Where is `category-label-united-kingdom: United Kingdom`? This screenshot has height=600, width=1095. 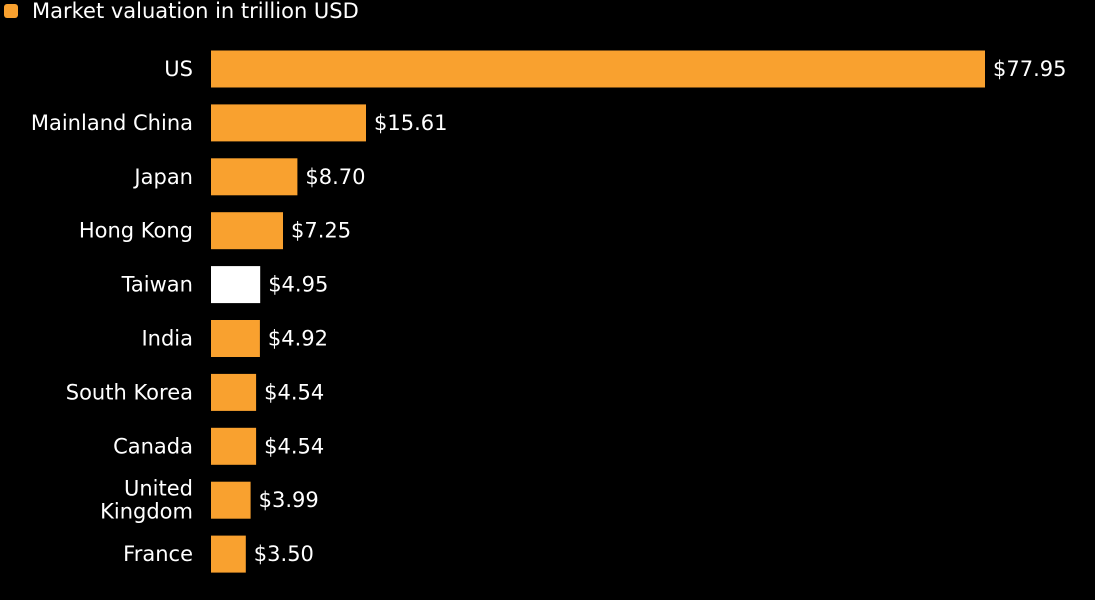 category-label-united-kingdom: United Kingdom is located at coordinates (146, 500).